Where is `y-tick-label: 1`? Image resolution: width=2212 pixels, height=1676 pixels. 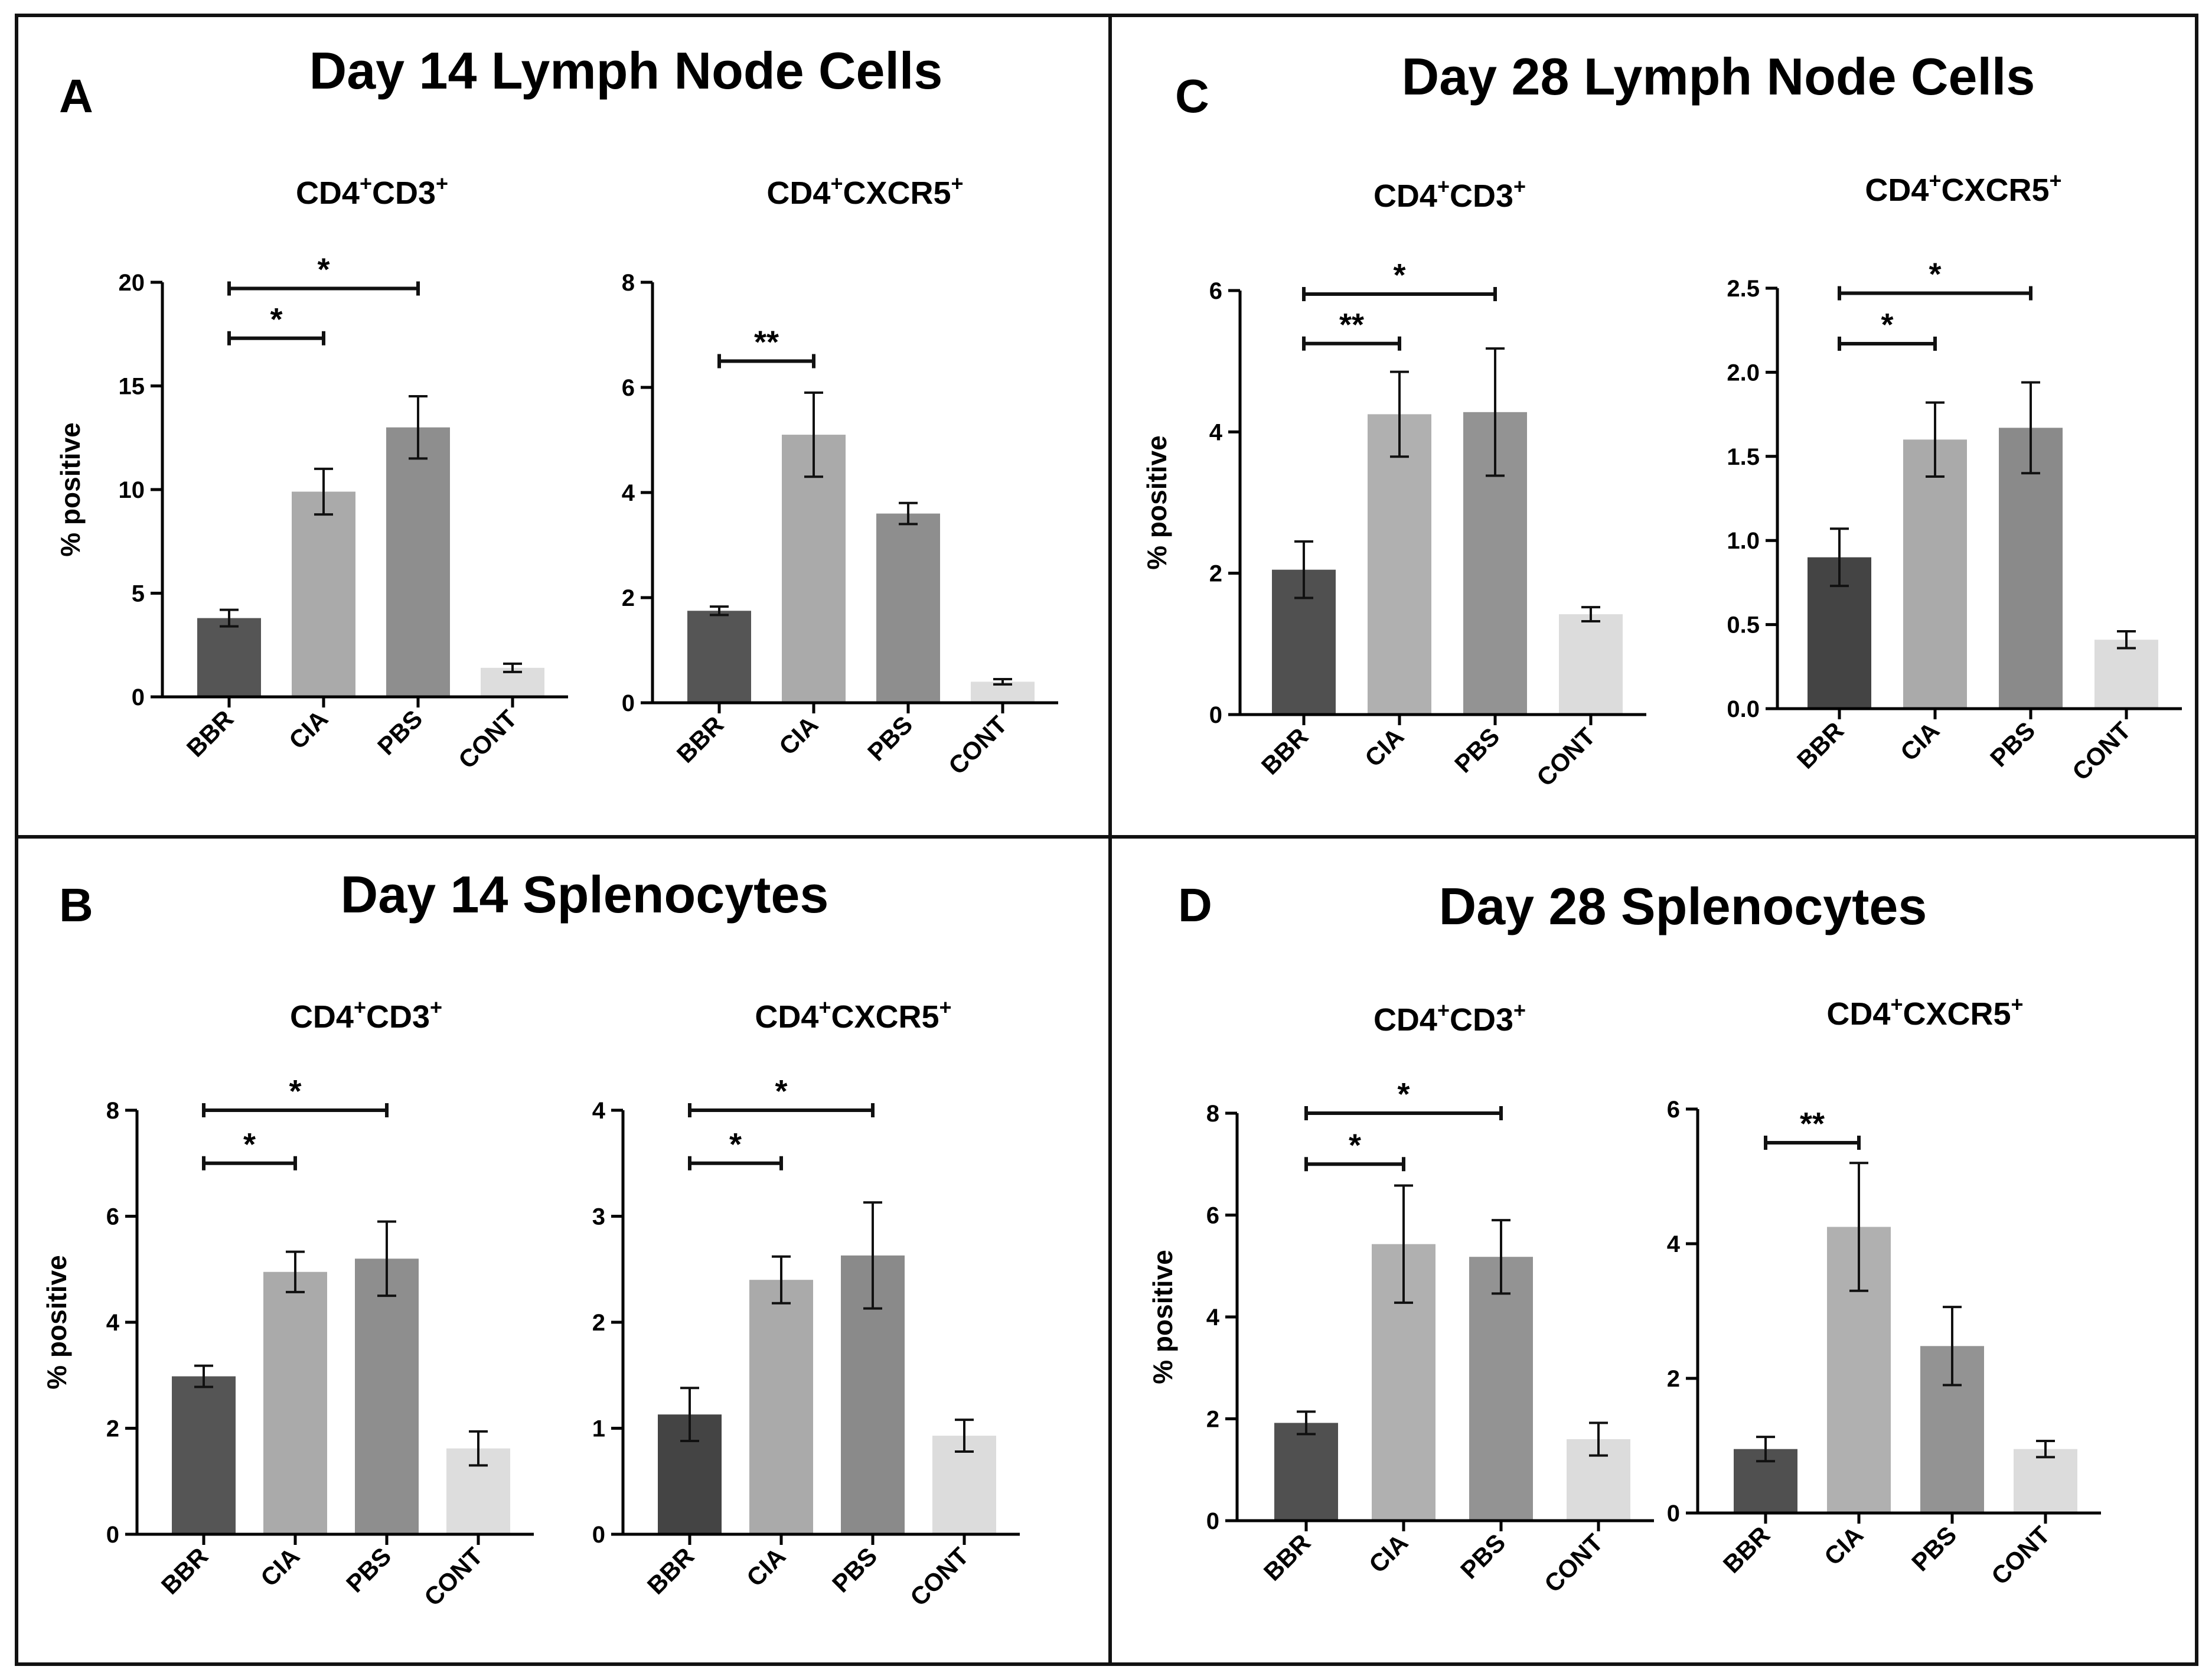
y-tick-label: 1 is located at coordinates (598, 1429).